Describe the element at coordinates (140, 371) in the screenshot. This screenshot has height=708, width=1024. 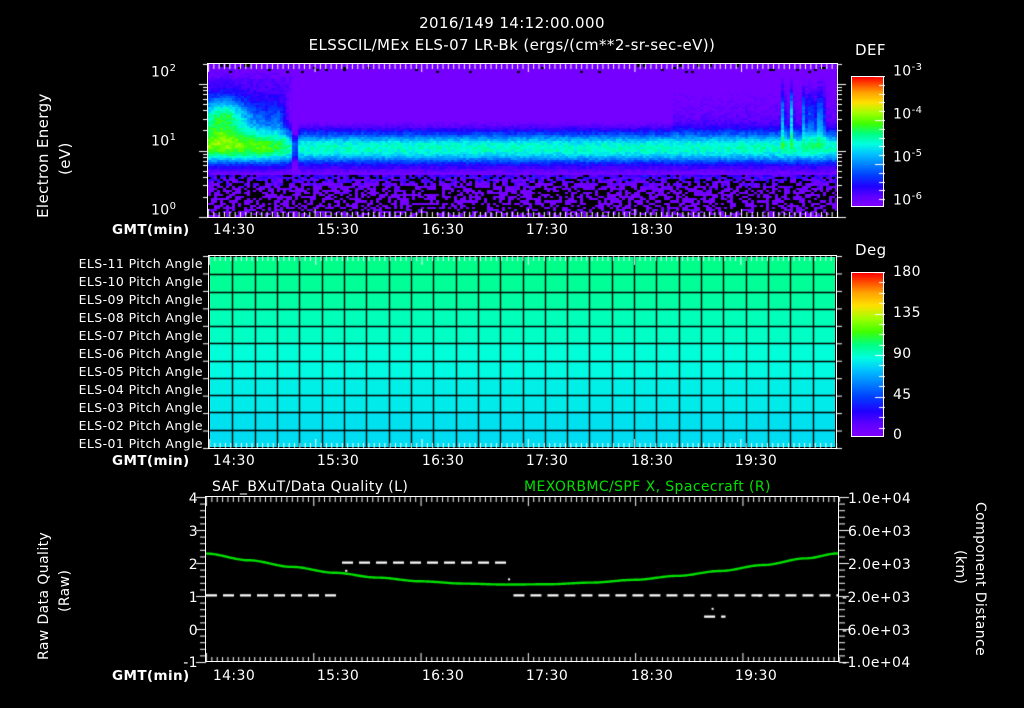
I see `pitch-row-label-6: ELS-05 Pitch Angle` at that location.